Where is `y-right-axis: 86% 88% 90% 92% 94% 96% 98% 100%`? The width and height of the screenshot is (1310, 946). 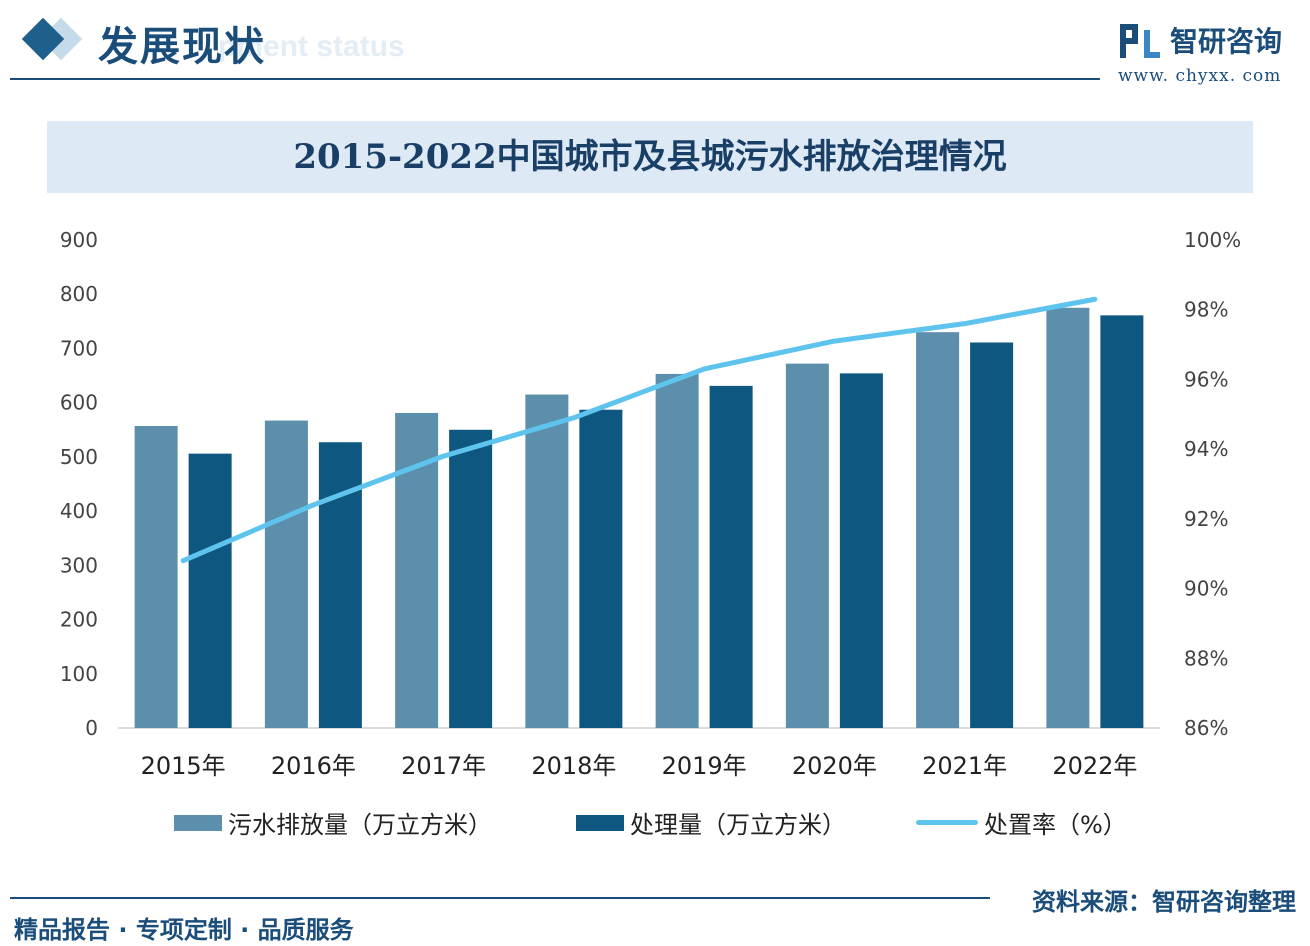 y-right-axis: 86% 88% 90% 92% 94% 96% 98% 100% is located at coordinates (1212, 484).